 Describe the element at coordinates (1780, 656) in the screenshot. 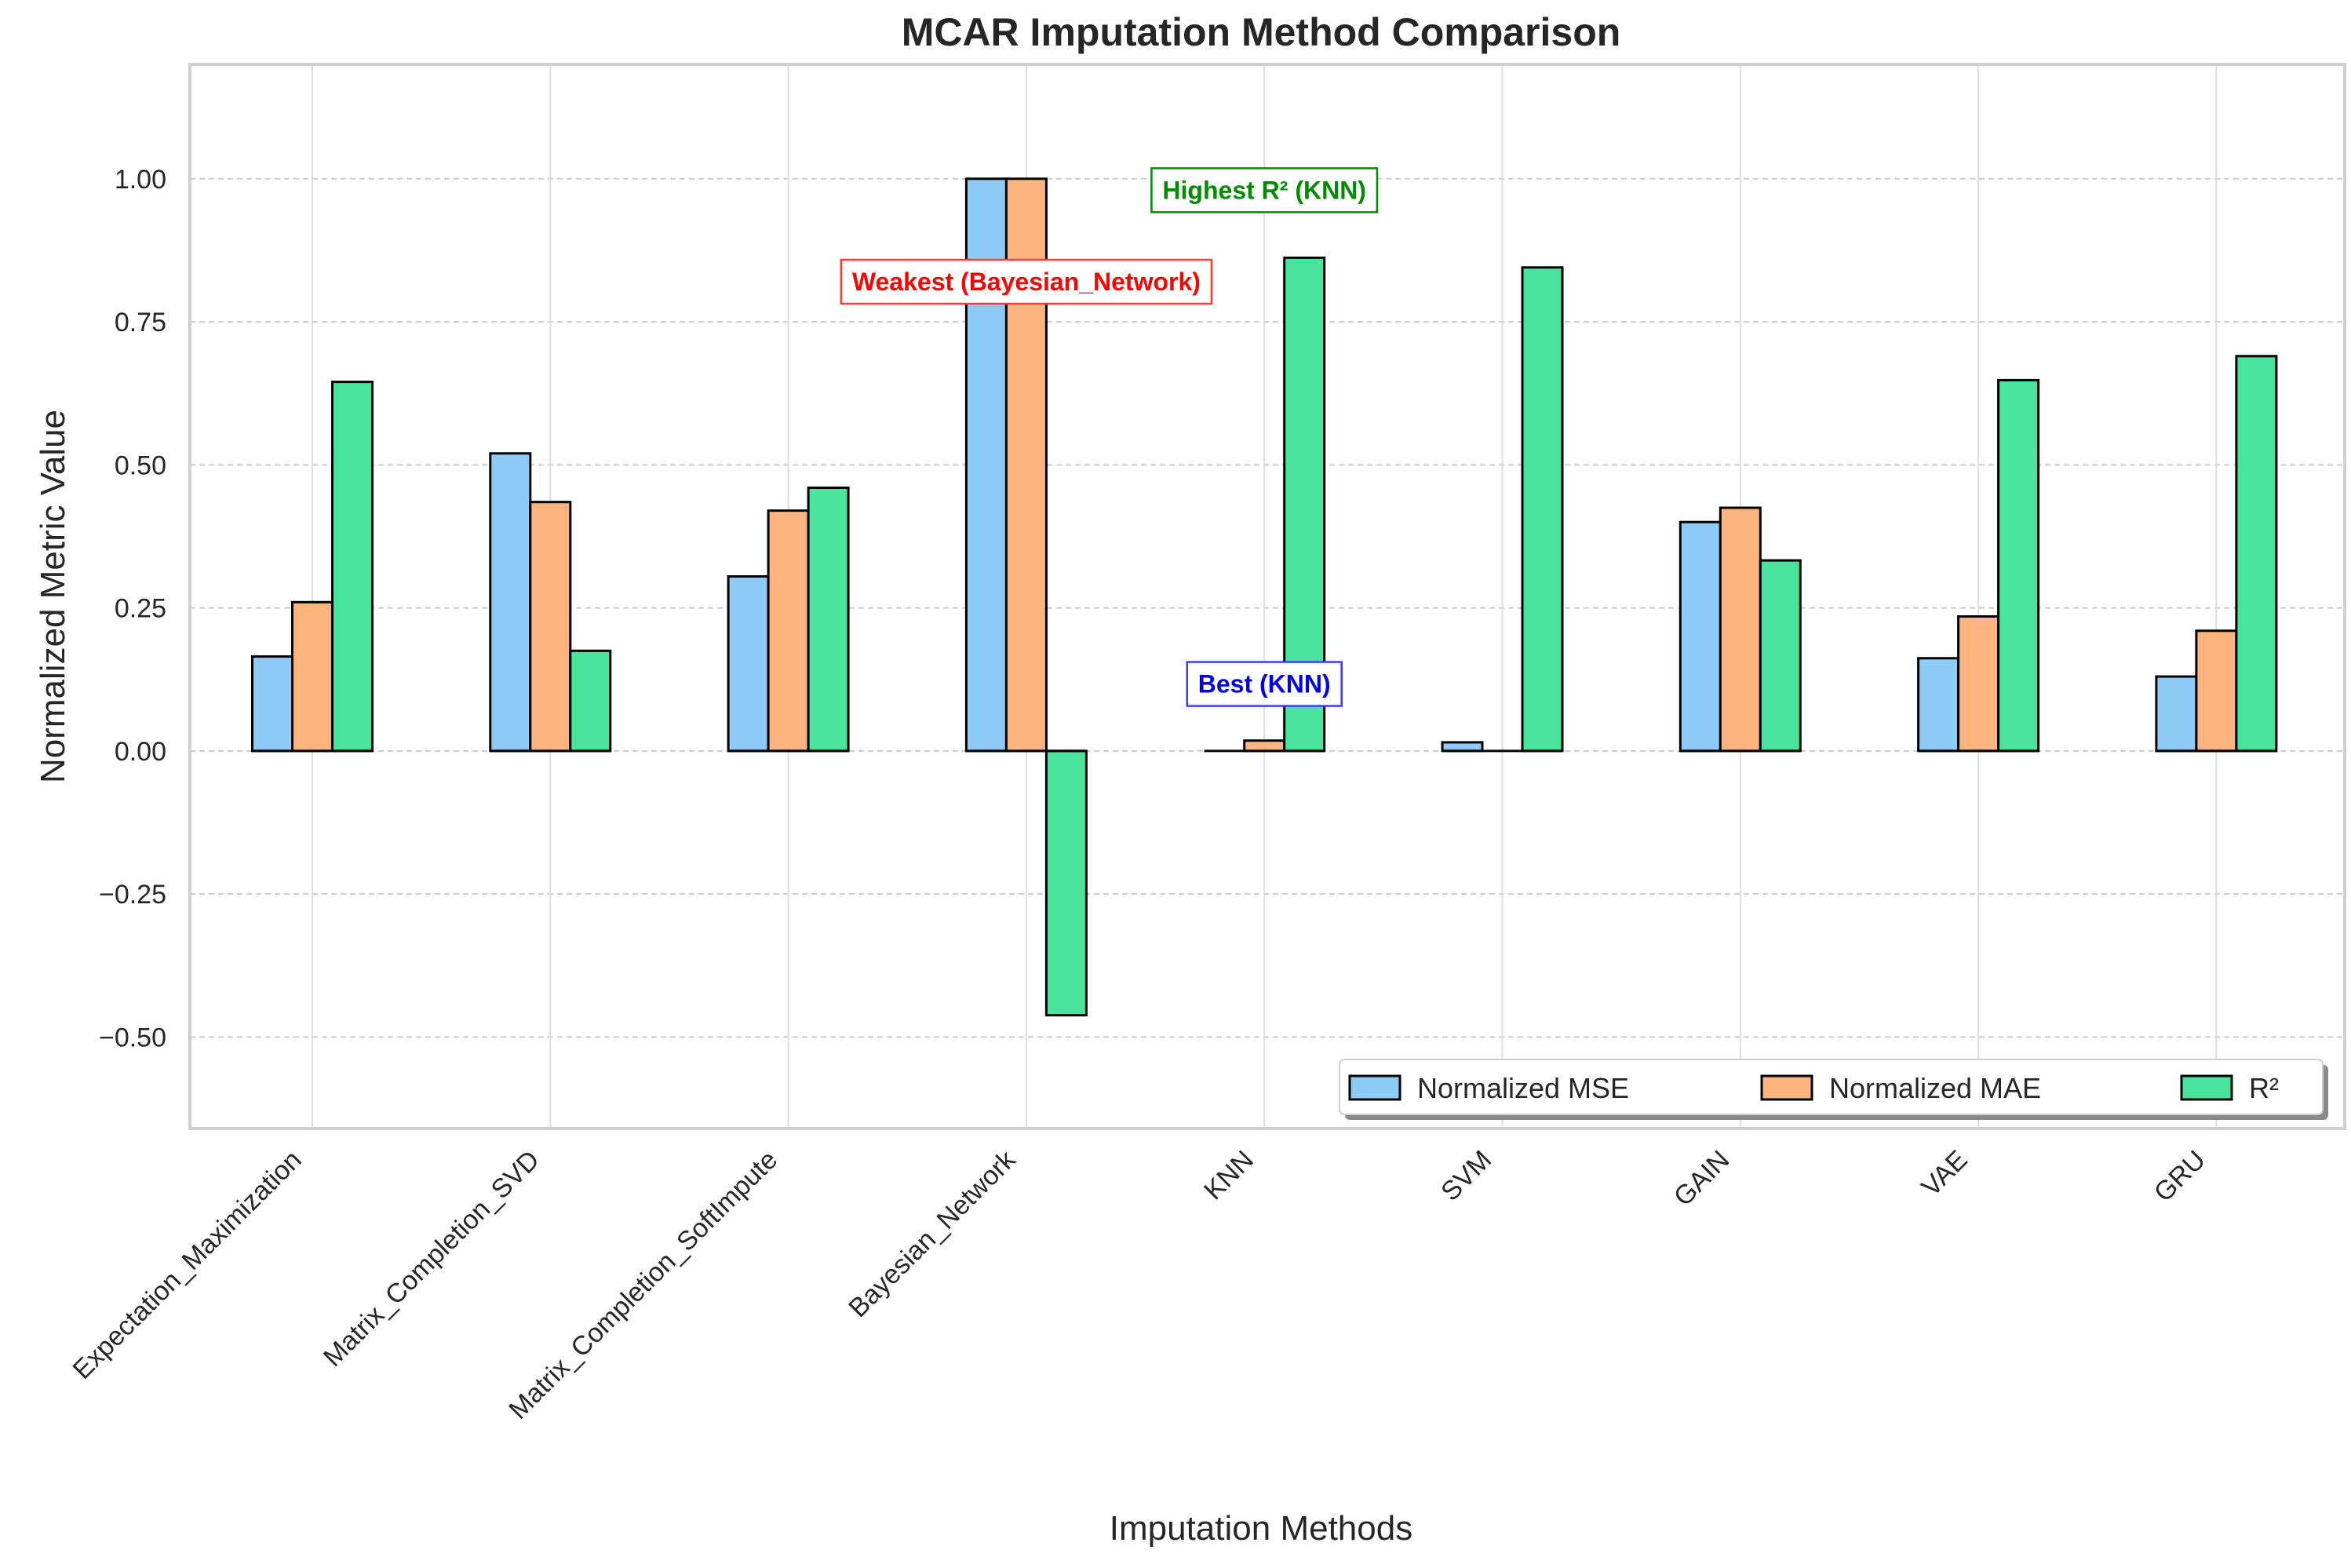

I see `bar-r-gain` at that location.